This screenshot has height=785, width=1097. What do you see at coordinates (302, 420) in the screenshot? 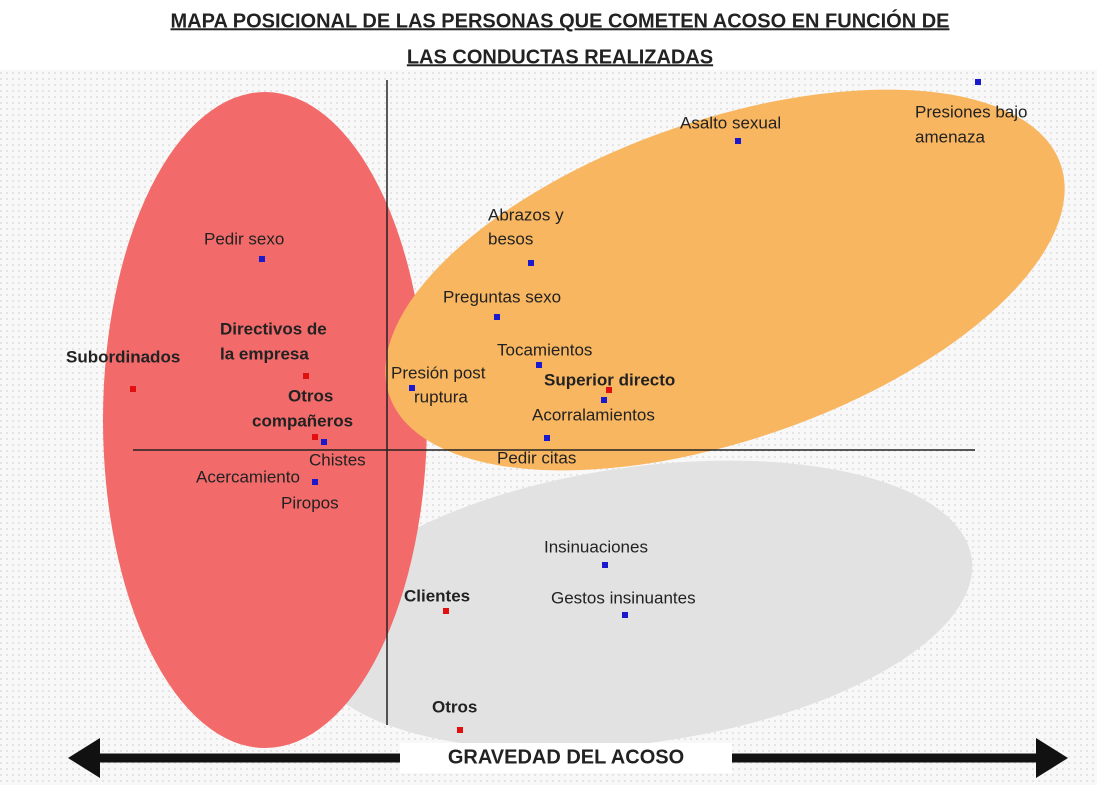
I see `label: compañeros` at bounding box center [302, 420].